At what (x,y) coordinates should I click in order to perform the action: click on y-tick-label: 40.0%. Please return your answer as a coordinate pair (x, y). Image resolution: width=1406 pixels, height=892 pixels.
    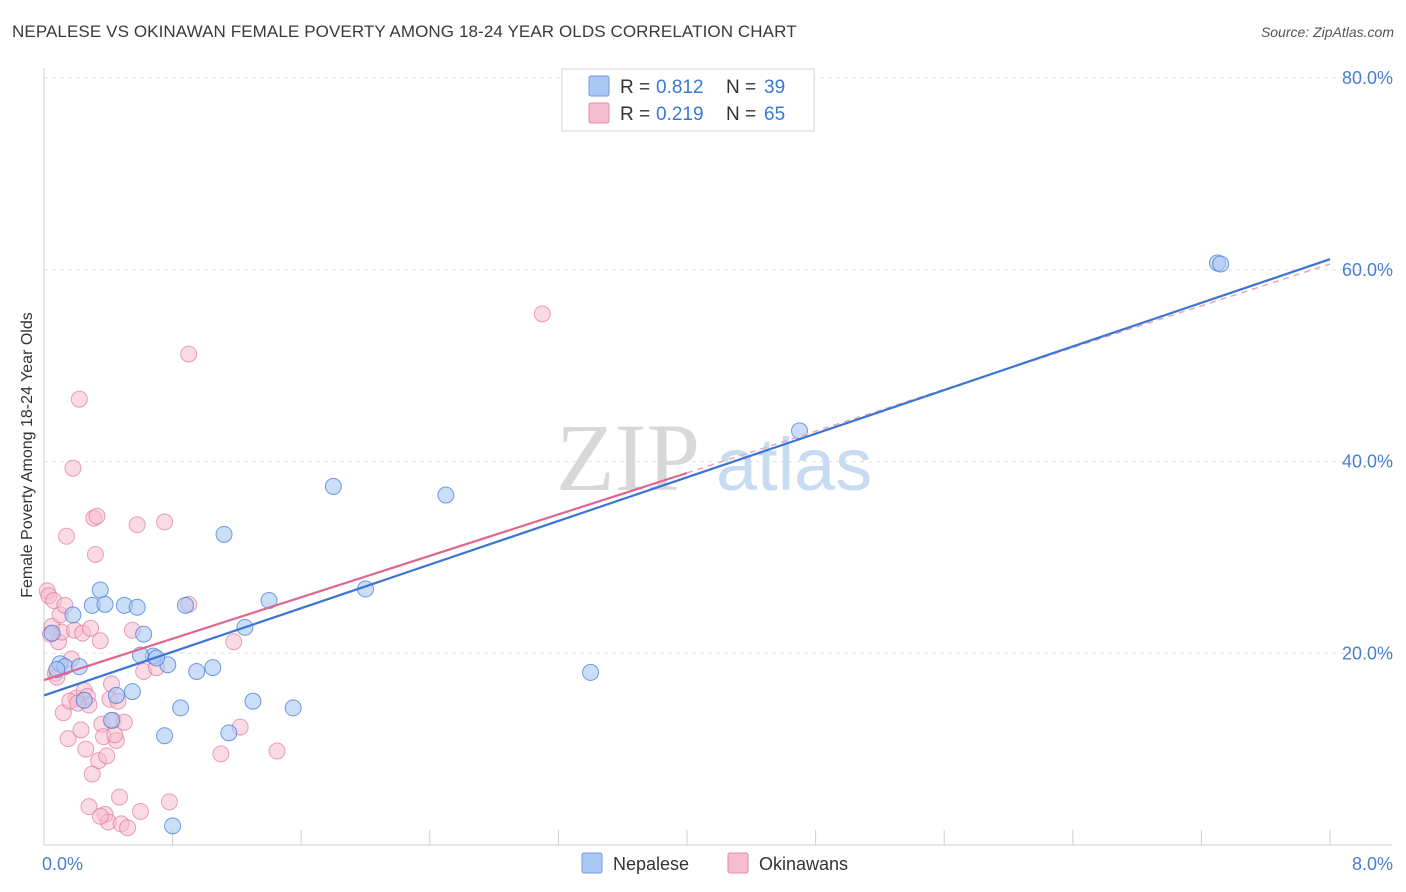
    Looking at the image, I should click on (1367, 462).